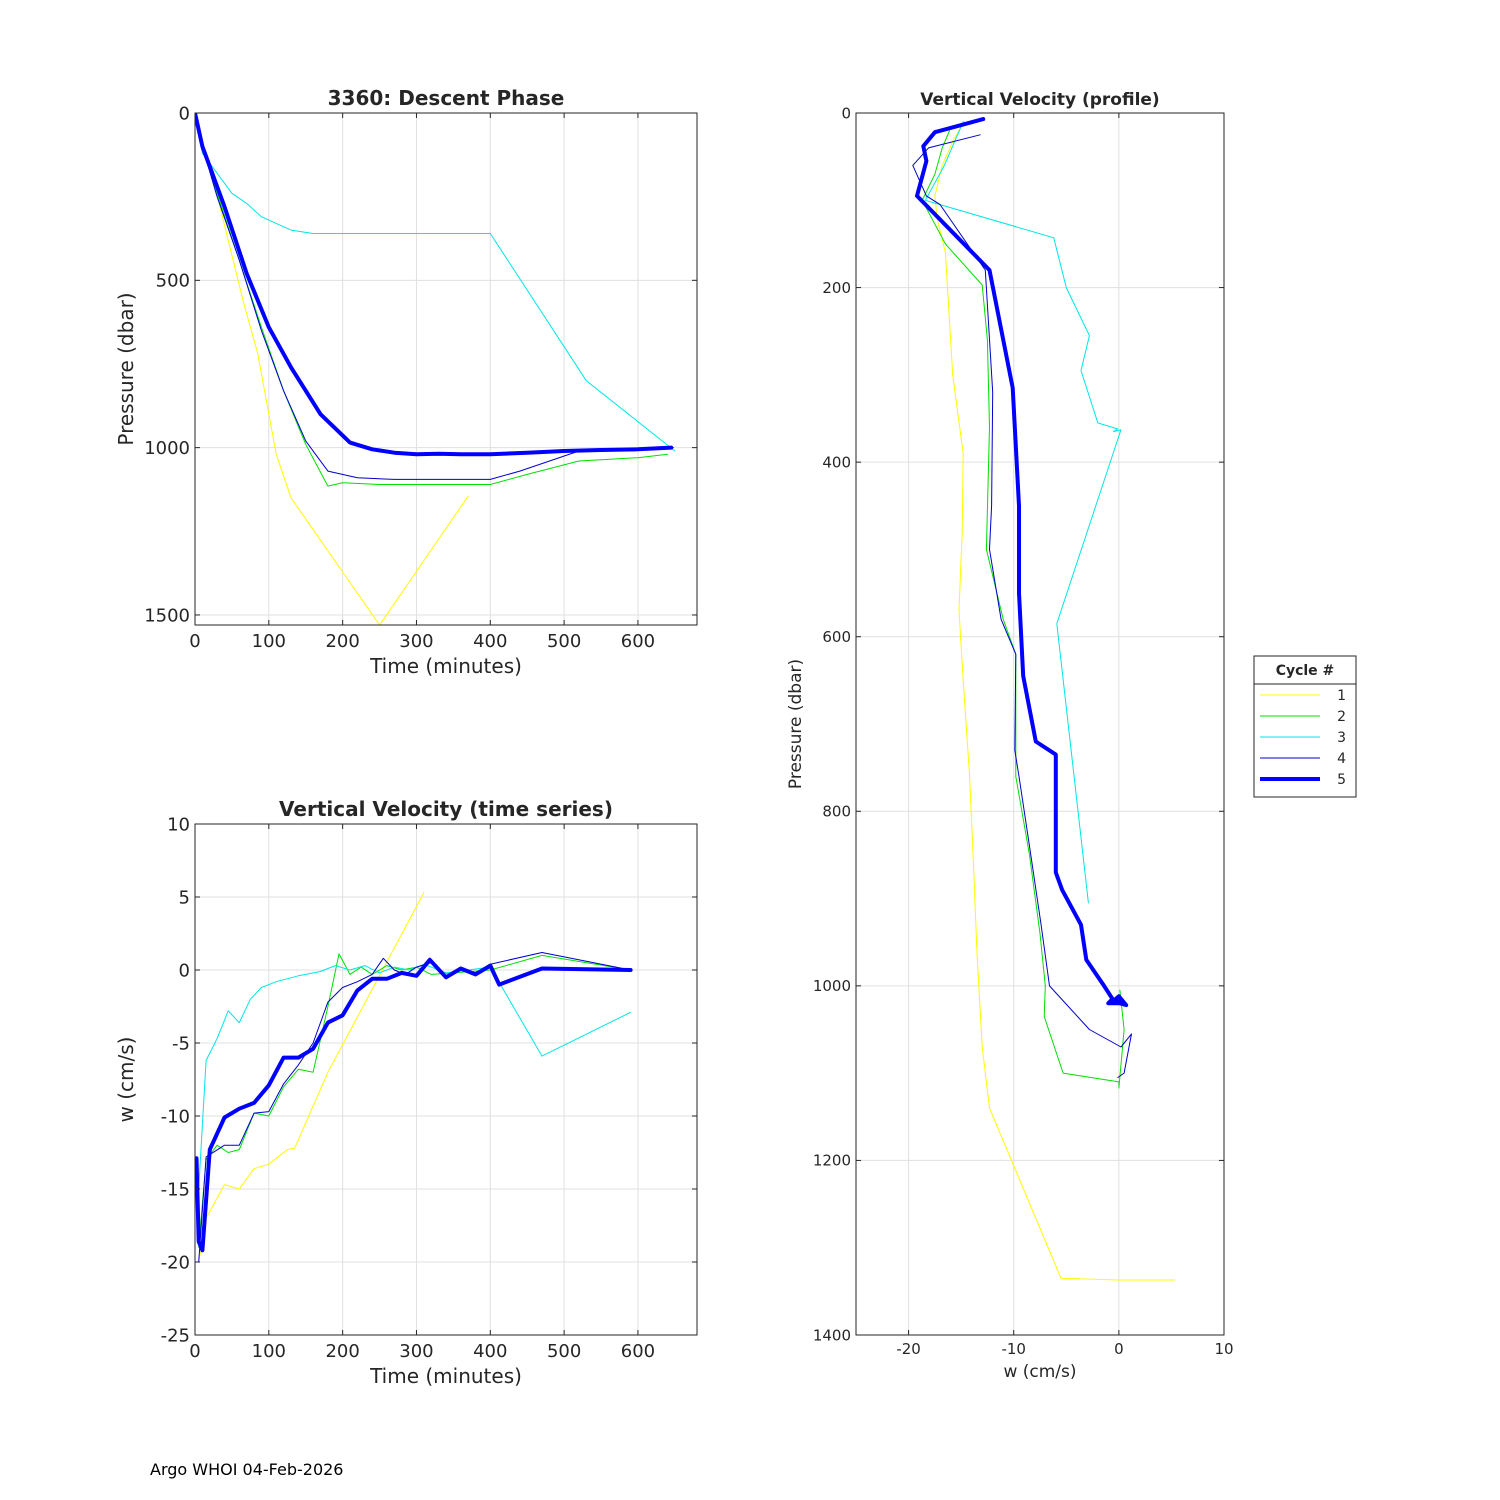 The height and width of the screenshot is (1500, 1500). Describe the element at coordinates (1305, 671) in the screenshot. I see `legend-title: Cycle #` at that location.